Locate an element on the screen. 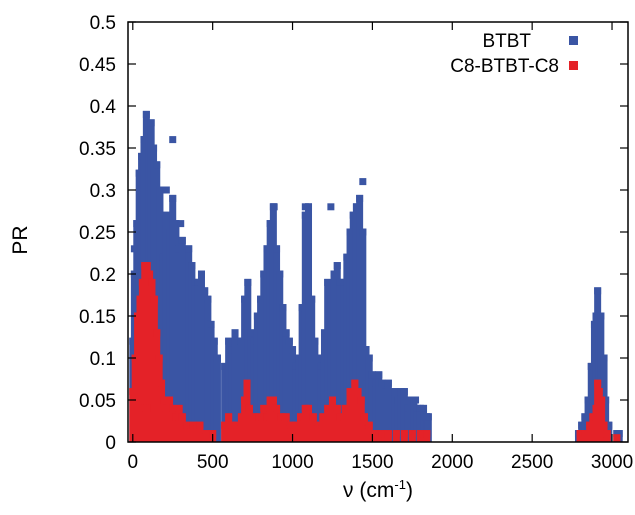 This screenshot has width=635, height=515. x-axis-title-superscript: -1 is located at coordinates (400, 484).